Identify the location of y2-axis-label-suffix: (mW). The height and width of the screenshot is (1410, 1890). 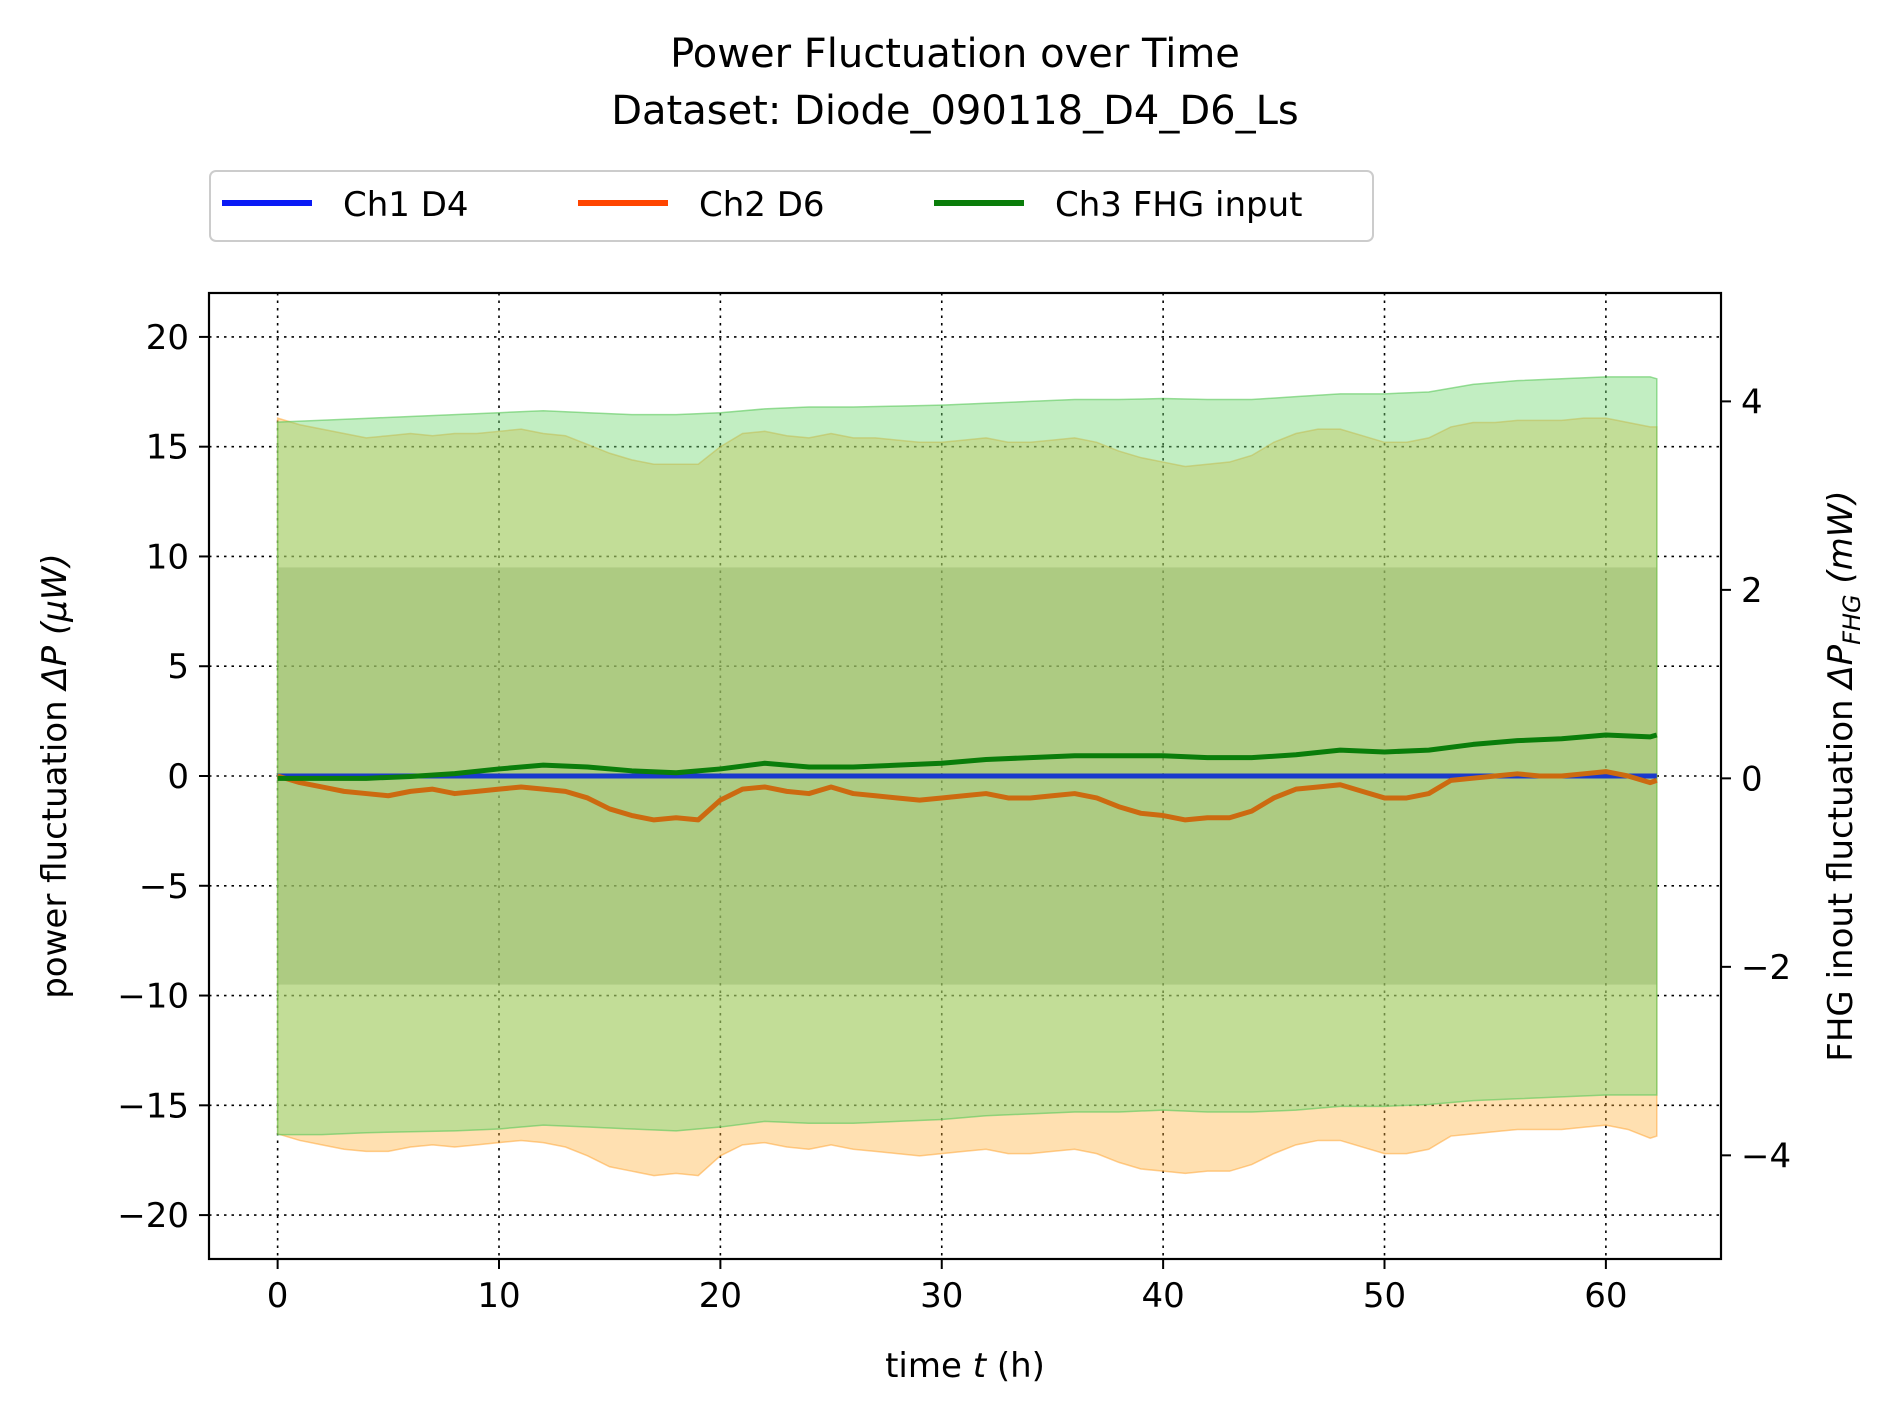
(1841, 542).